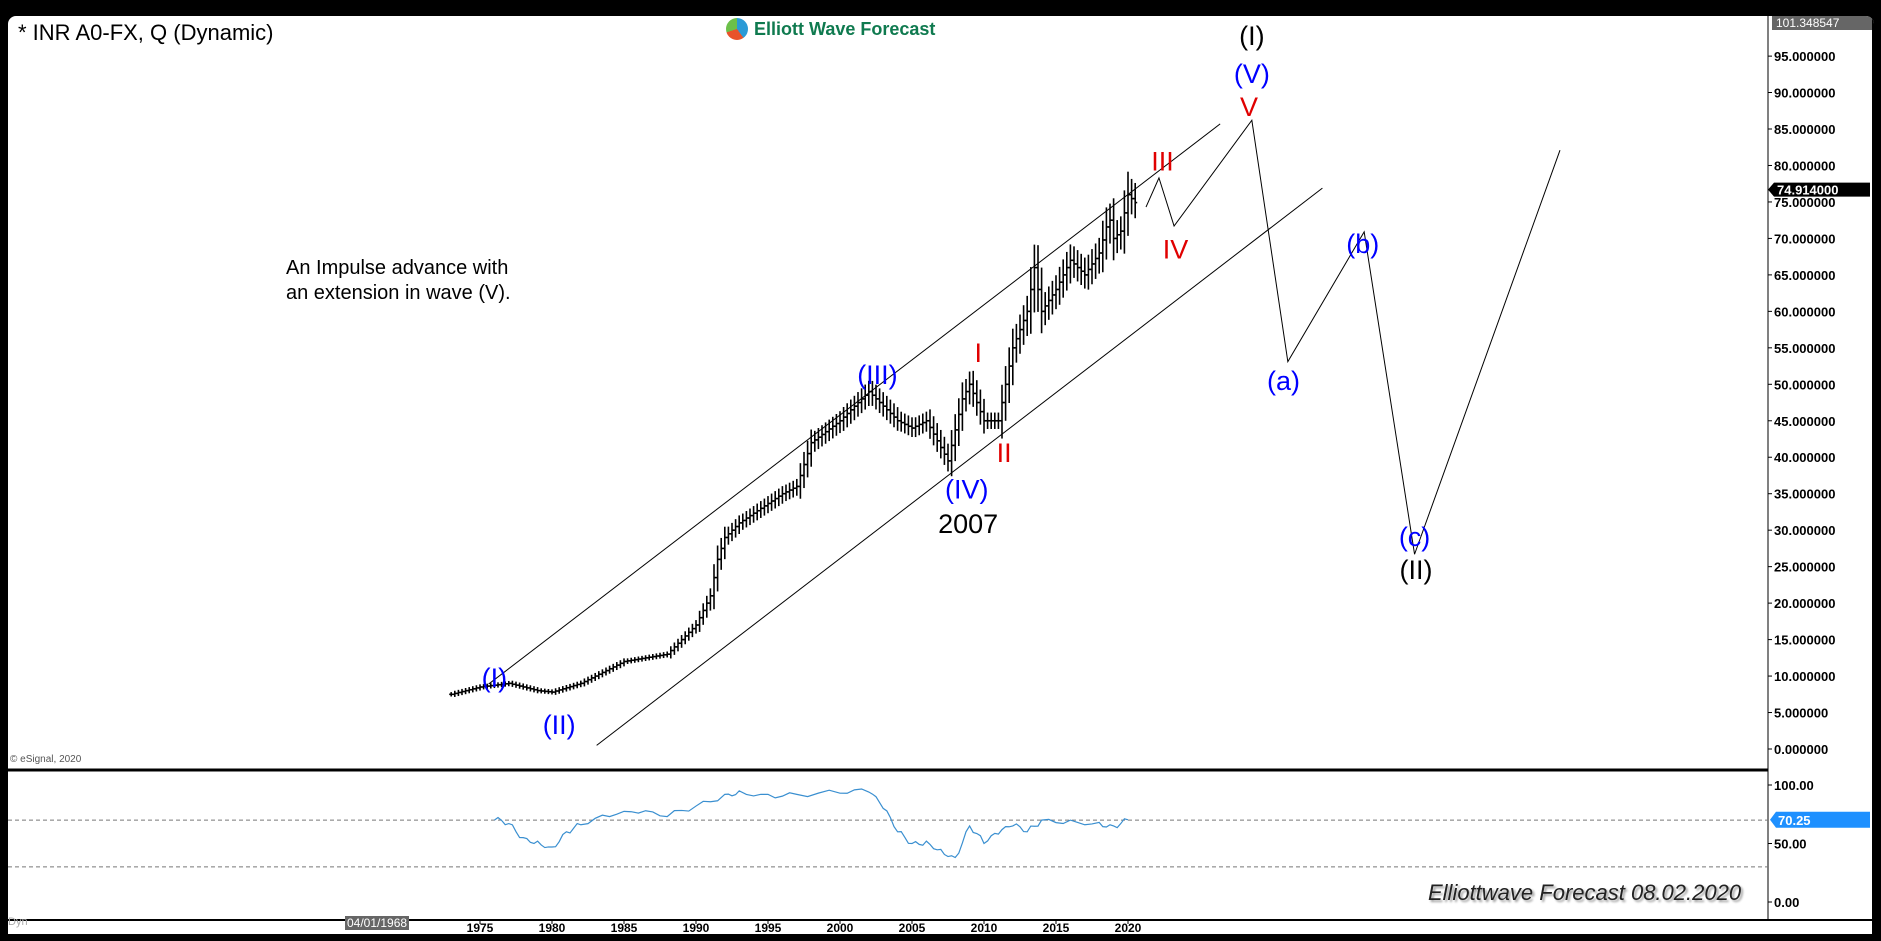  I want to click on wave-label: I, so click(978, 353).